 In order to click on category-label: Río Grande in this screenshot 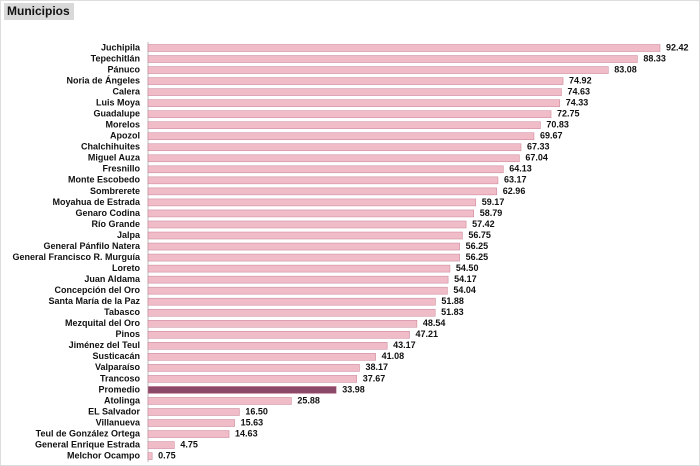, I will do `click(115, 224)`.